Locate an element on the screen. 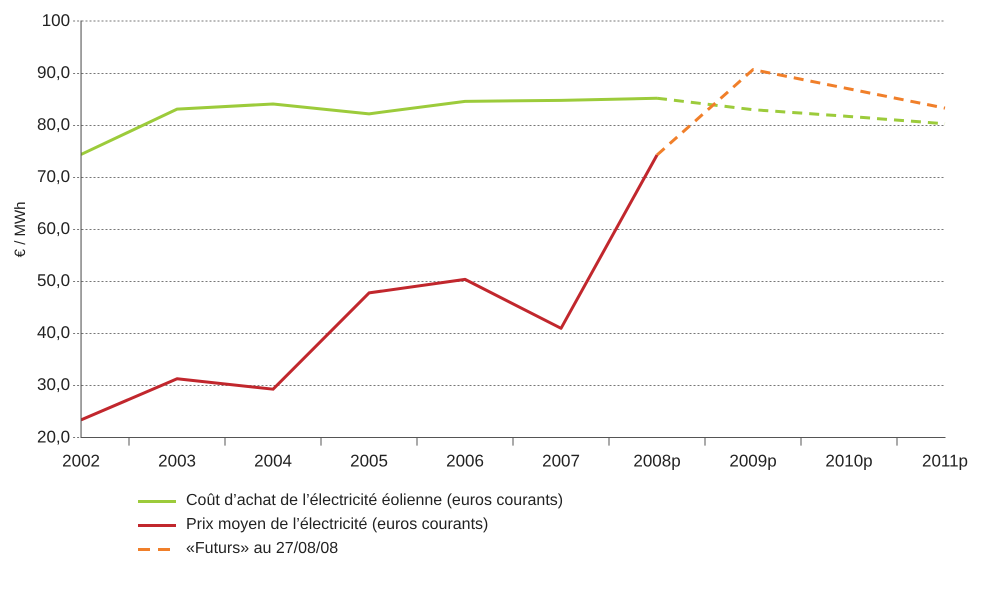  x-tick-label: 2003 is located at coordinates (177, 460).